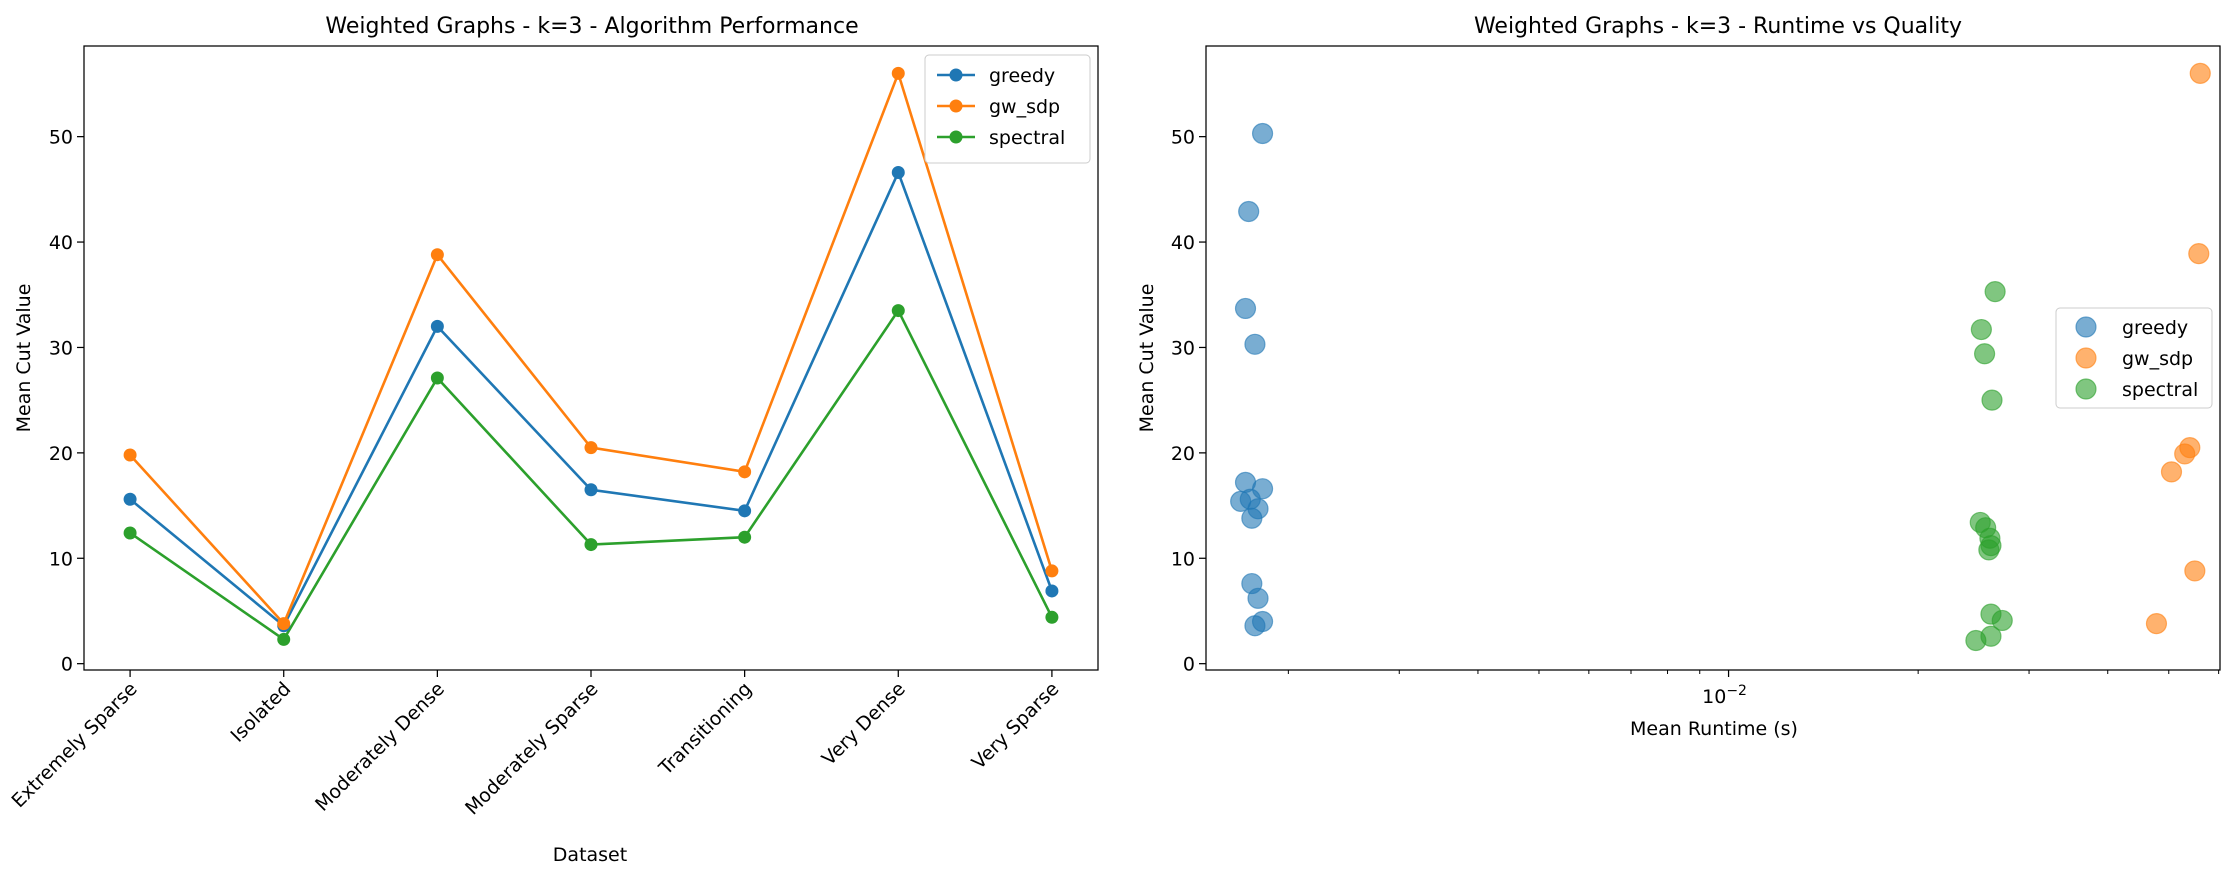 Image resolution: width=2234 pixels, height=881 pixels. What do you see at coordinates (531, 748) in the screenshot?
I see `x-tick-label: Moderately Sparse` at bounding box center [531, 748].